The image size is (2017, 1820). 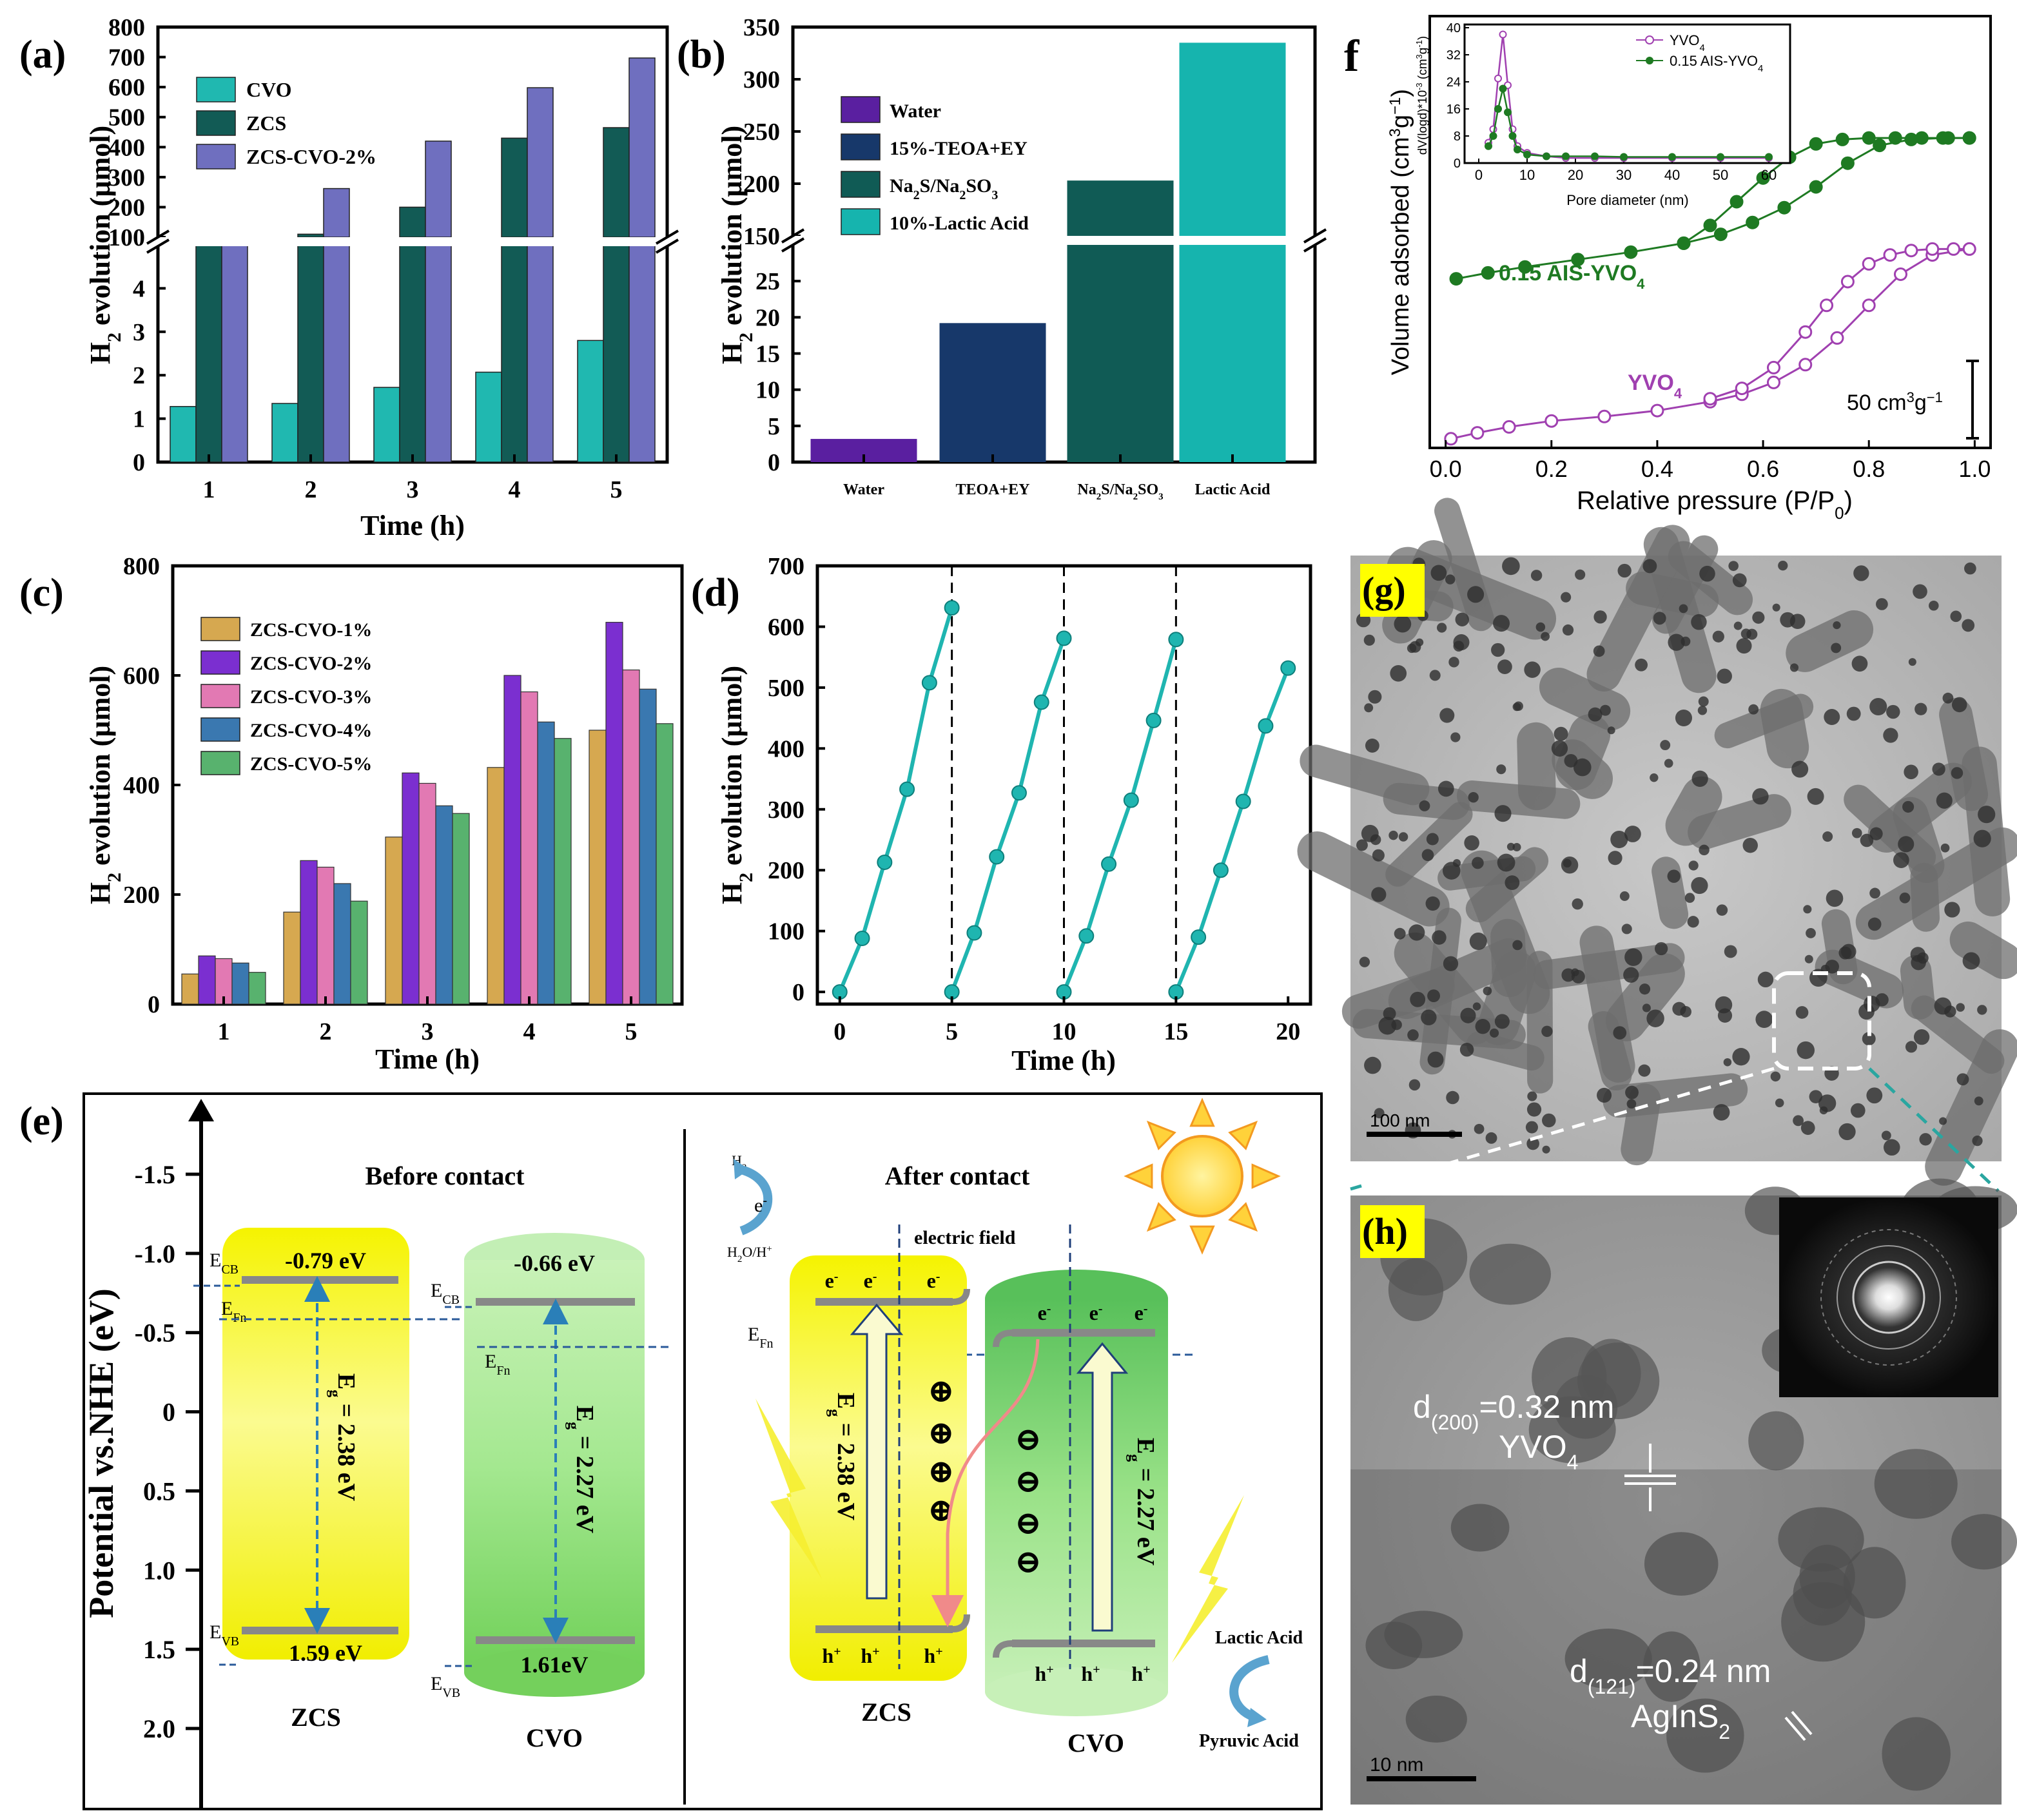 What do you see at coordinates (428, 1031) in the screenshot?
I see `x-tick-label: 3` at bounding box center [428, 1031].